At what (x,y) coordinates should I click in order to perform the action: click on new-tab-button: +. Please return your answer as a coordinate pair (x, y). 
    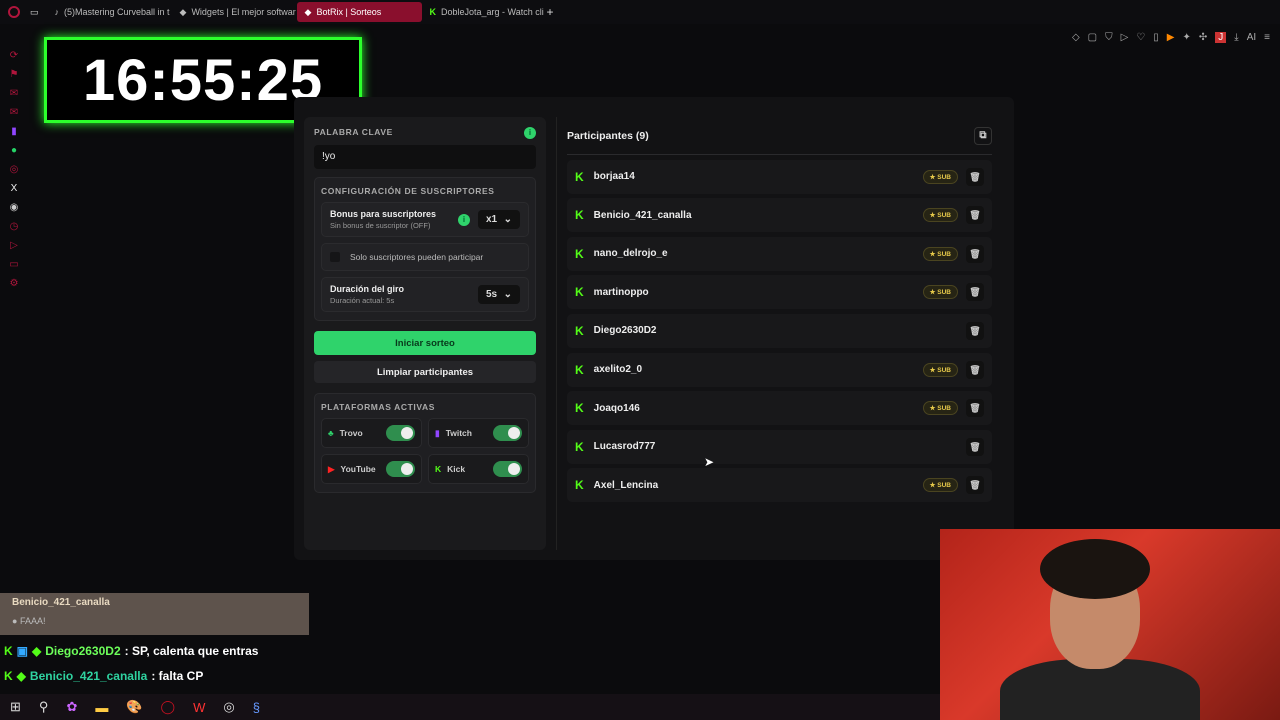
    Looking at the image, I should click on (550, 12).